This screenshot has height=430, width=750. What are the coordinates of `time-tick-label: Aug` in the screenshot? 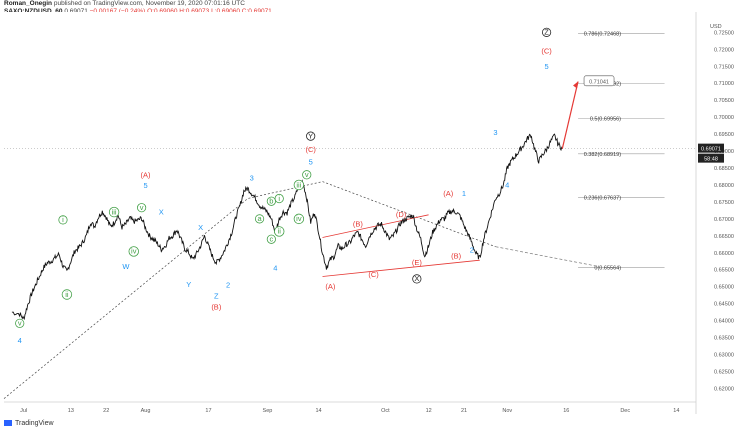 It's located at (146, 411).